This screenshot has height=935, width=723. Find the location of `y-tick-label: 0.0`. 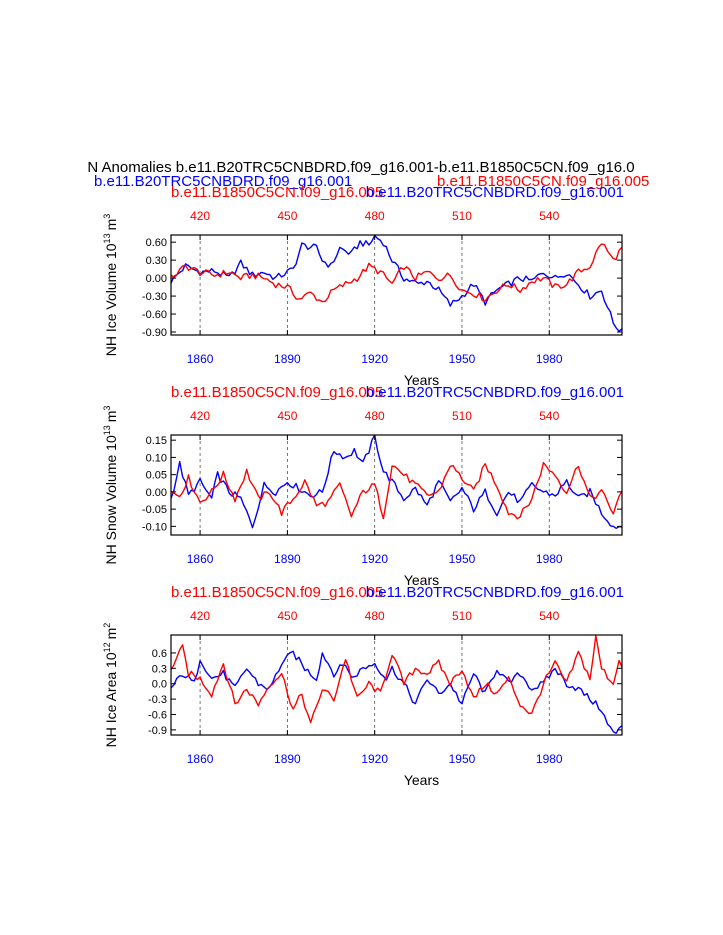

y-tick-label: 0.0 is located at coordinates (159, 685).